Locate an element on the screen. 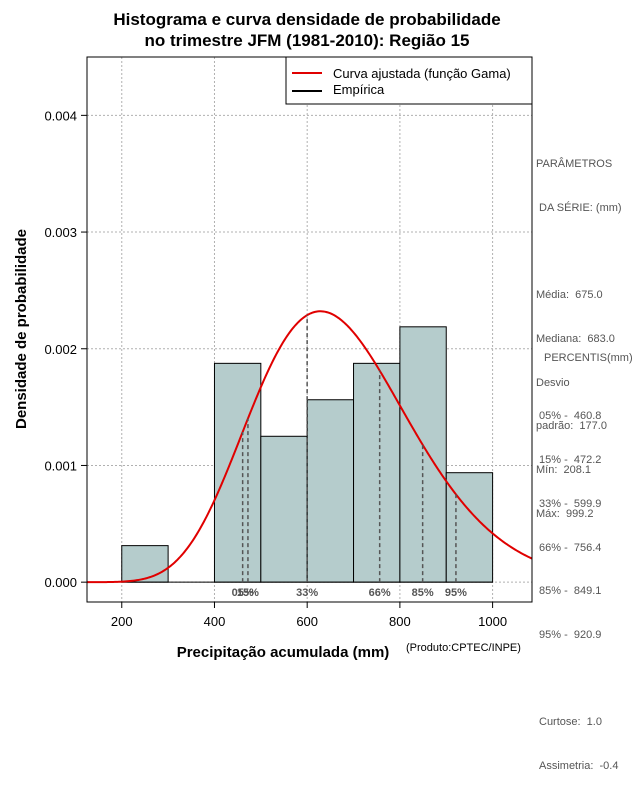 This screenshot has height=788, width=640. x-tick-label: 600 is located at coordinates (307, 621).